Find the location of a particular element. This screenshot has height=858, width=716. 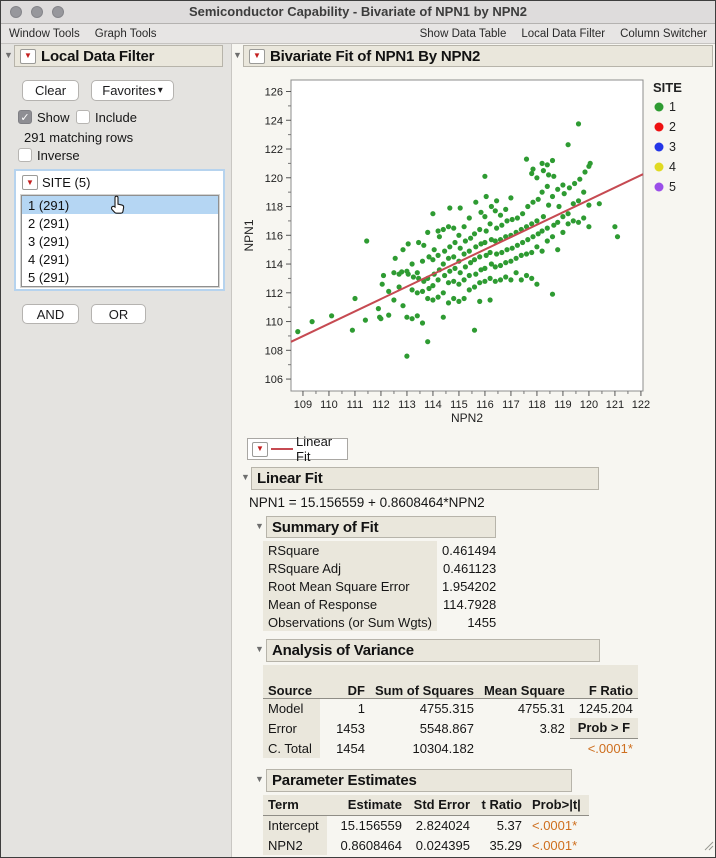

summary-value: 0.461123 is located at coordinates (469, 568).